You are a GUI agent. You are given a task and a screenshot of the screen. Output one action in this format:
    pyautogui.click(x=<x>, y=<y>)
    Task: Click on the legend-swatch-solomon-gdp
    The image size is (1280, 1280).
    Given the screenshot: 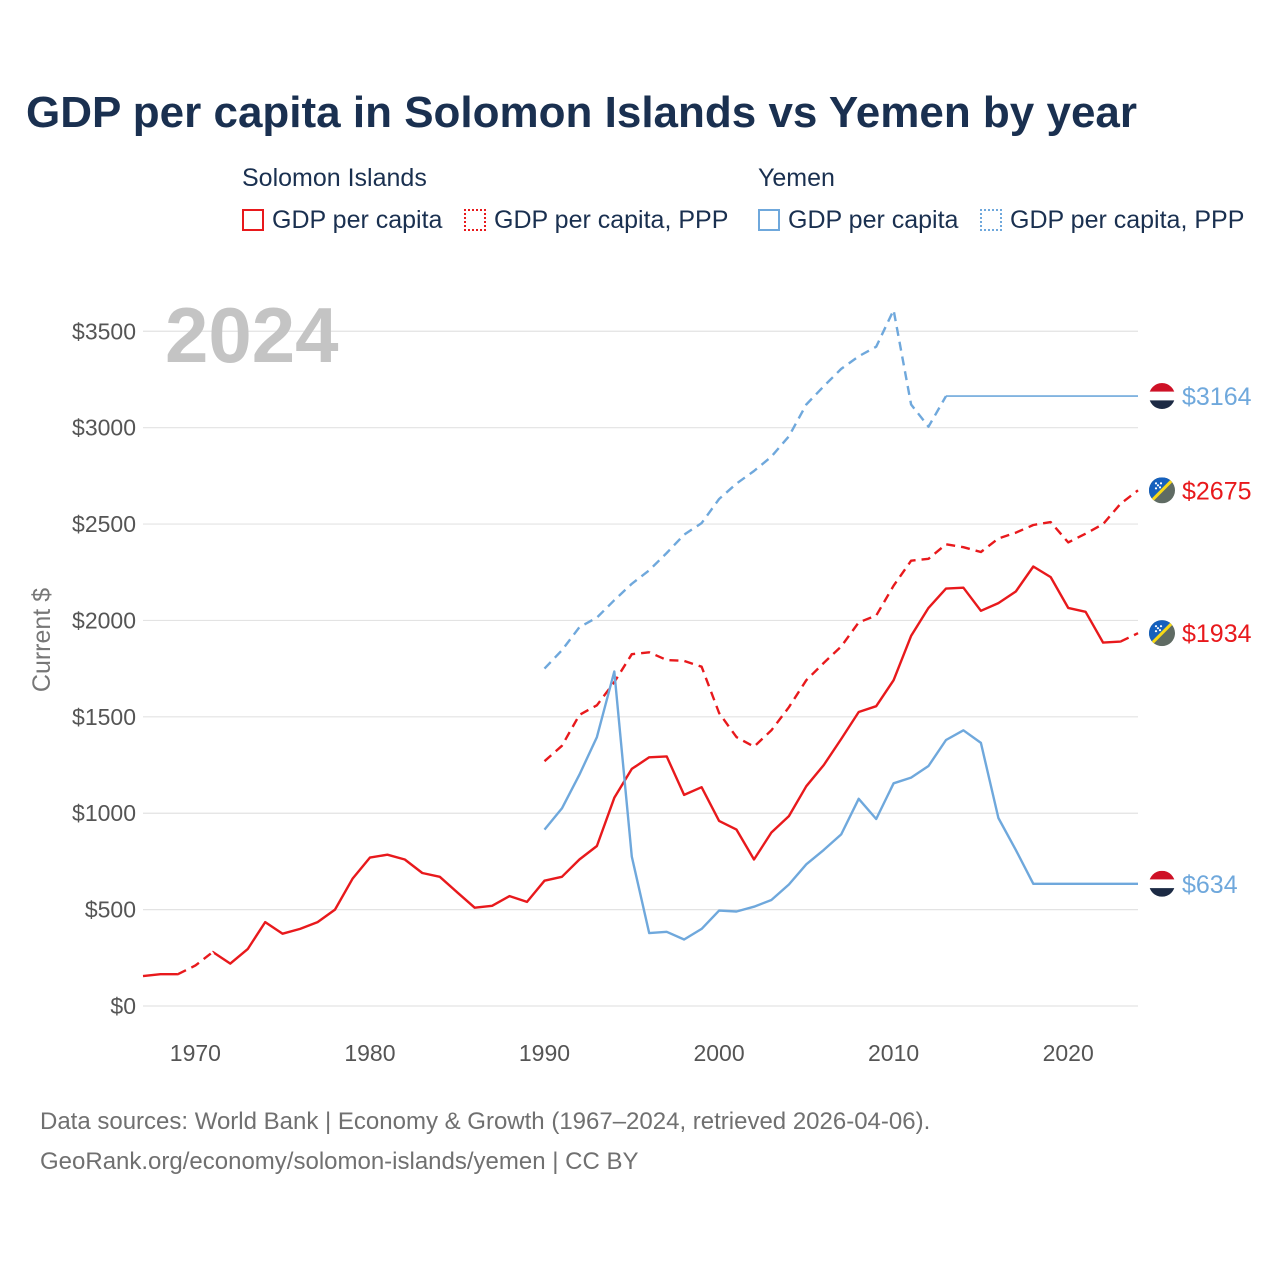 What is the action you would take?
    pyautogui.click(x=253, y=220)
    